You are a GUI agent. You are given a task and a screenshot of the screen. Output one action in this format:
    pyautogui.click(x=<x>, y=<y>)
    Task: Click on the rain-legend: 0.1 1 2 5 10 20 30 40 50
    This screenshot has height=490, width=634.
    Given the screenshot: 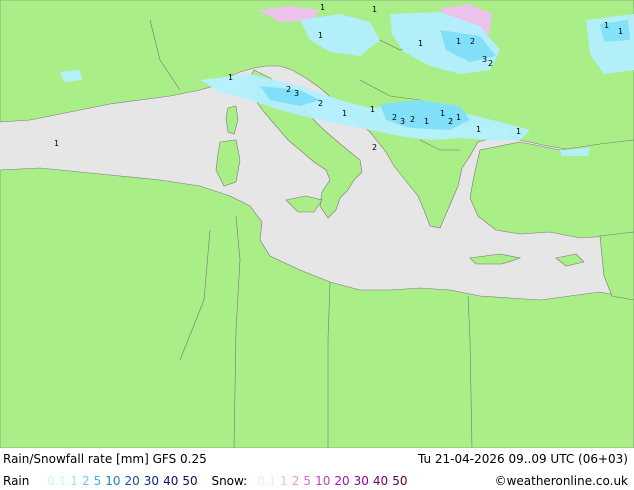 What is the action you would take?
    pyautogui.click(x=124, y=481)
    